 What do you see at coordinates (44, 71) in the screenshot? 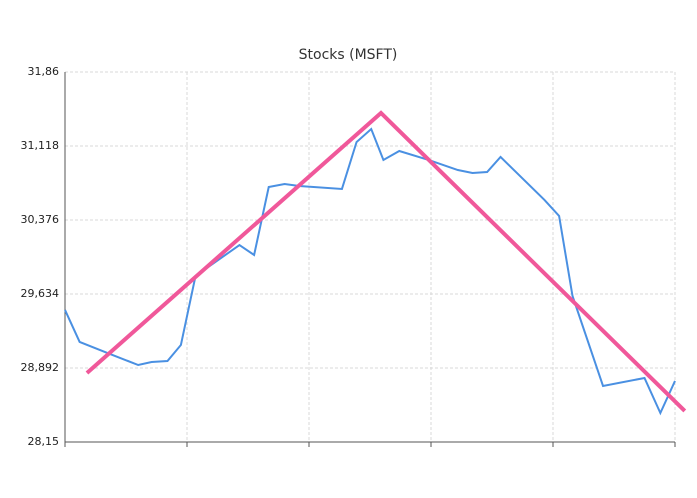
I see `y-tick-label: 31,86` at bounding box center [44, 71].